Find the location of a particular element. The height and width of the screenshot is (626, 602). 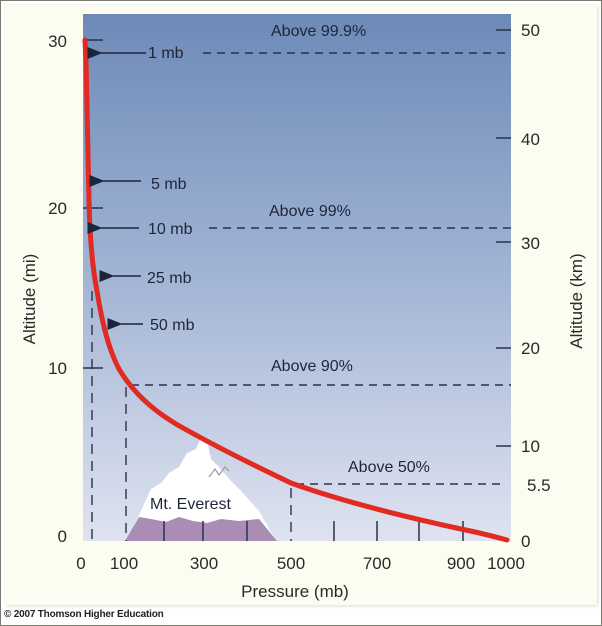

y-right-axis-title: Altitude (km) is located at coordinates (576, 300).